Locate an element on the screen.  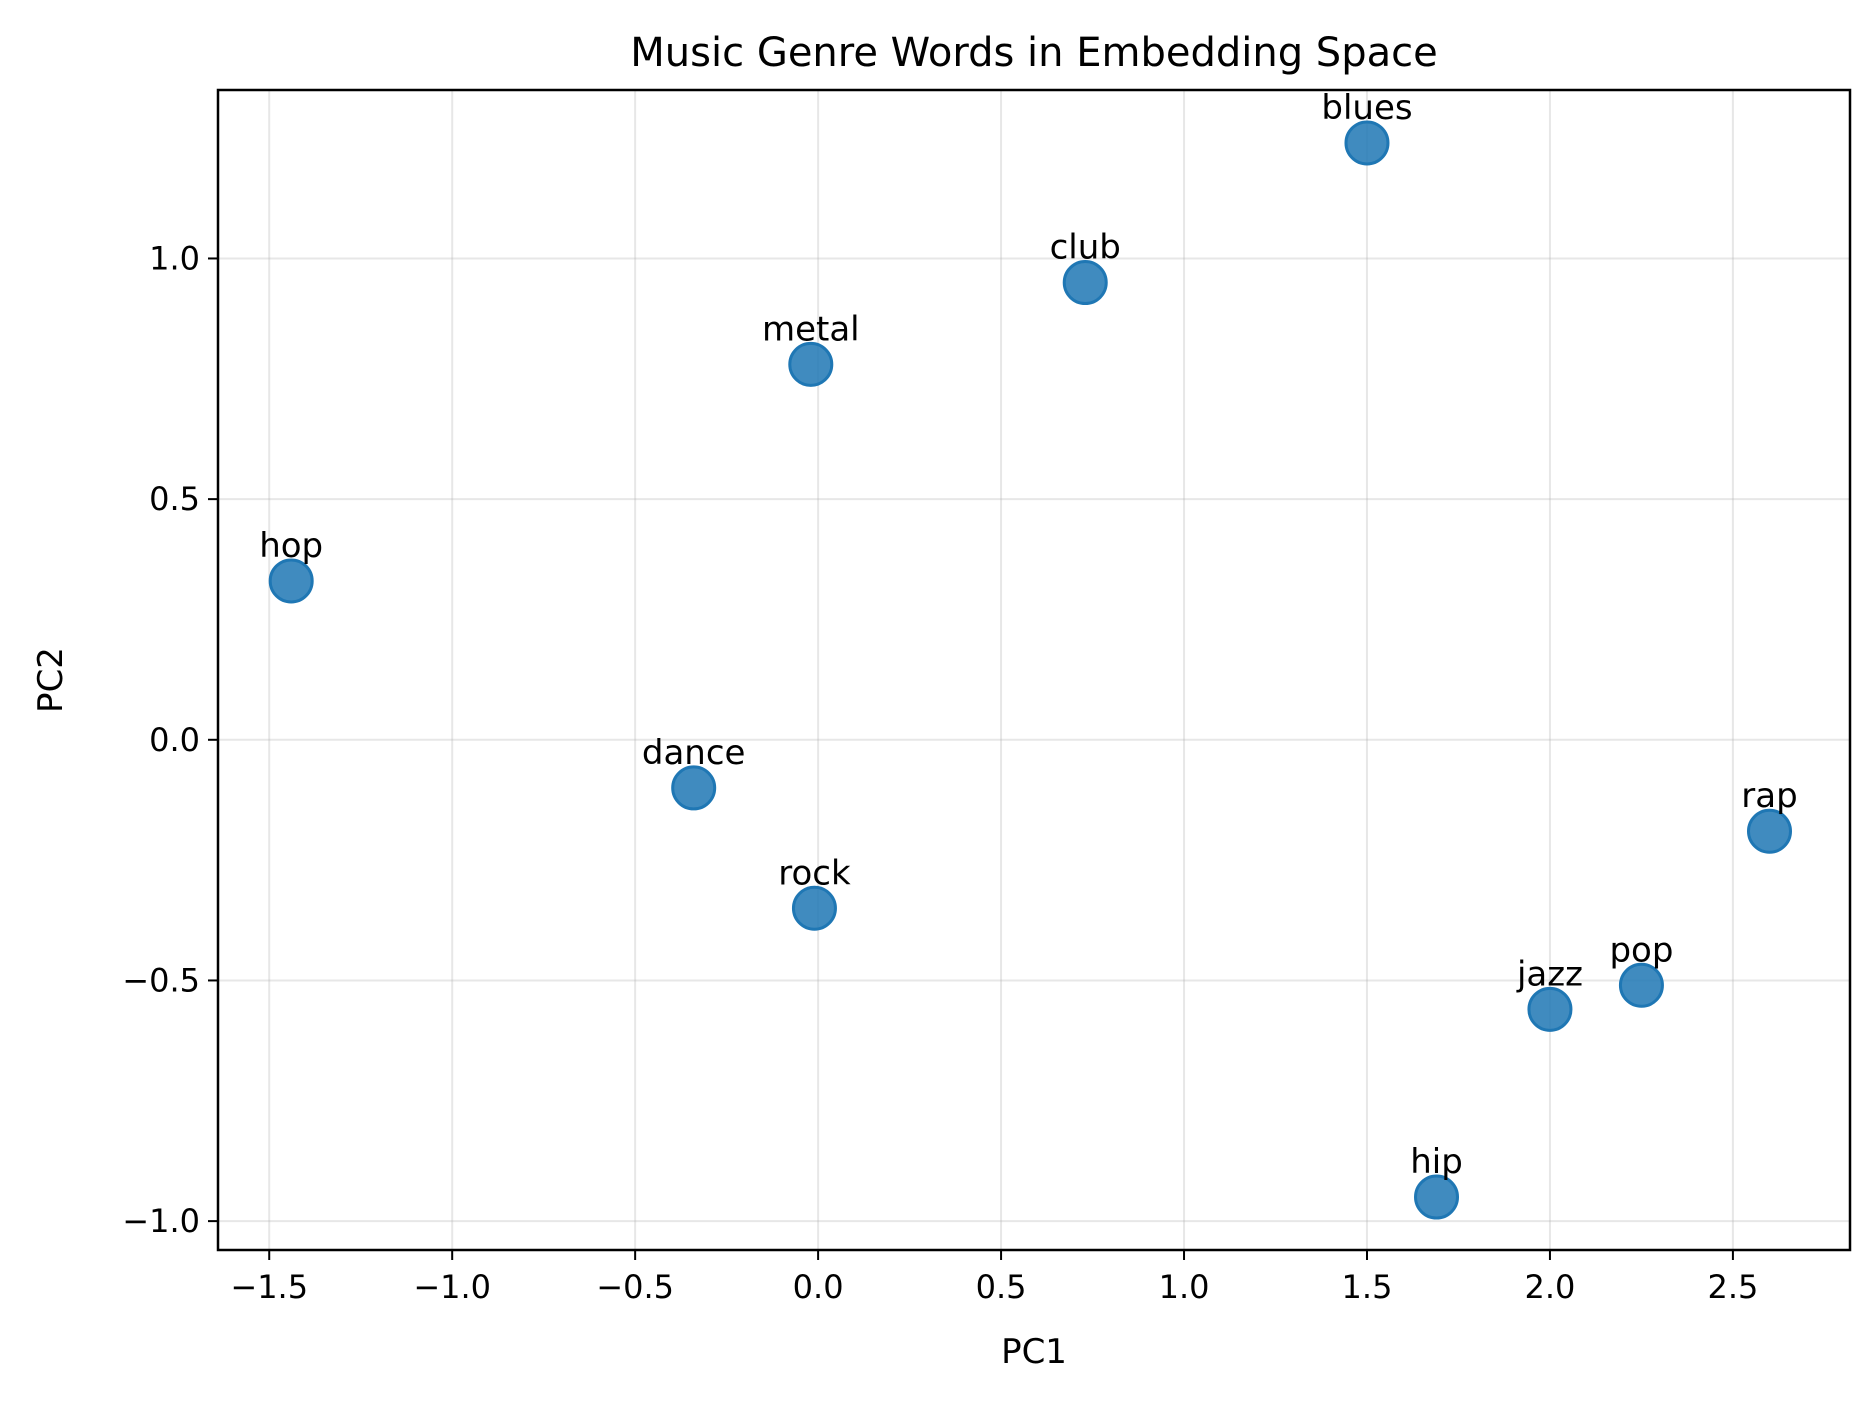
point-label-club: club is located at coordinates (1085, 248).